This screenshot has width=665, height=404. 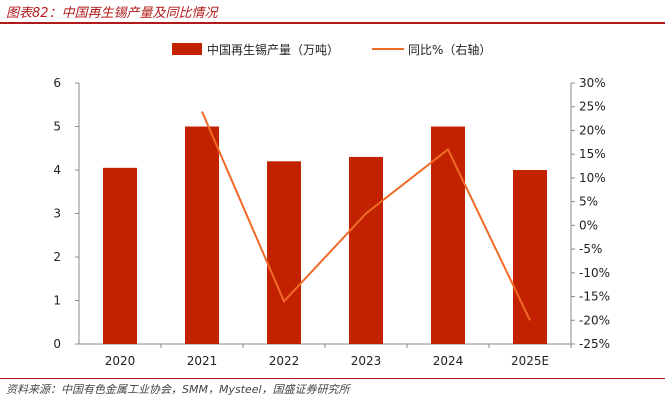 I want to click on right-tick-labels: -25% -20% -15% -10% -5% 0% 5% 10% 15% 20% 25% 30%, so click(x=590, y=213).